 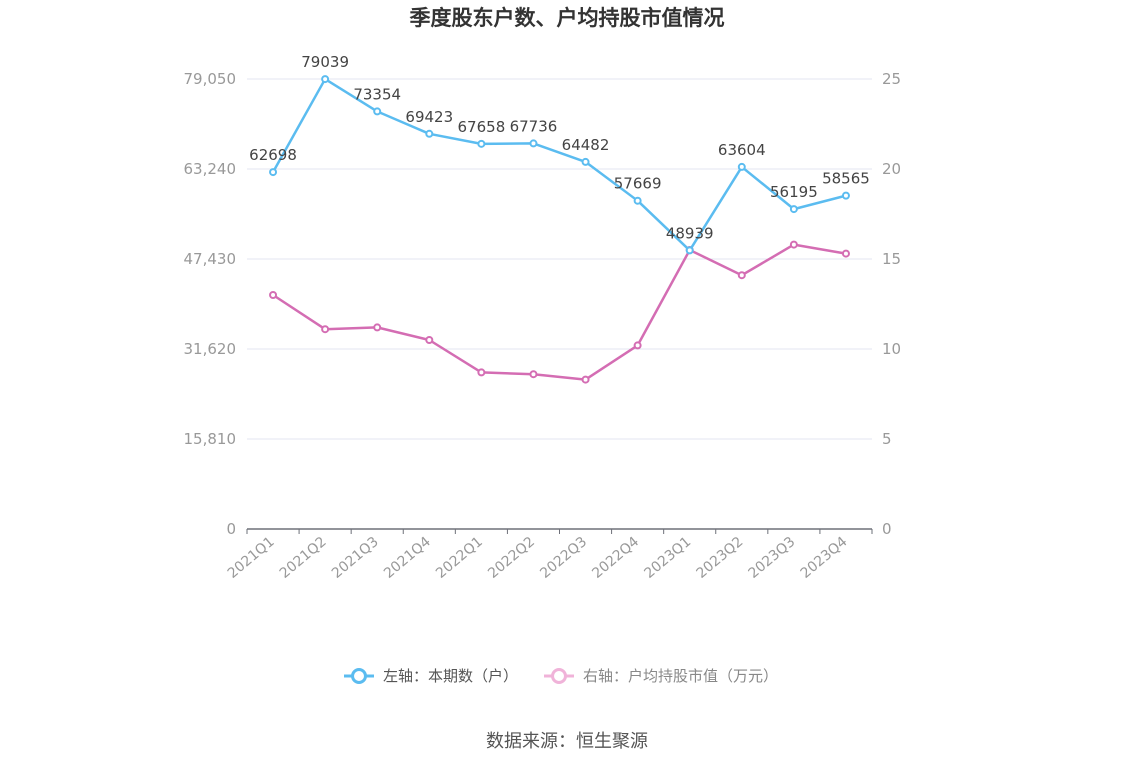 I want to click on right-axis: 0 5 10 15 20 25, so click(x=891, y=304).